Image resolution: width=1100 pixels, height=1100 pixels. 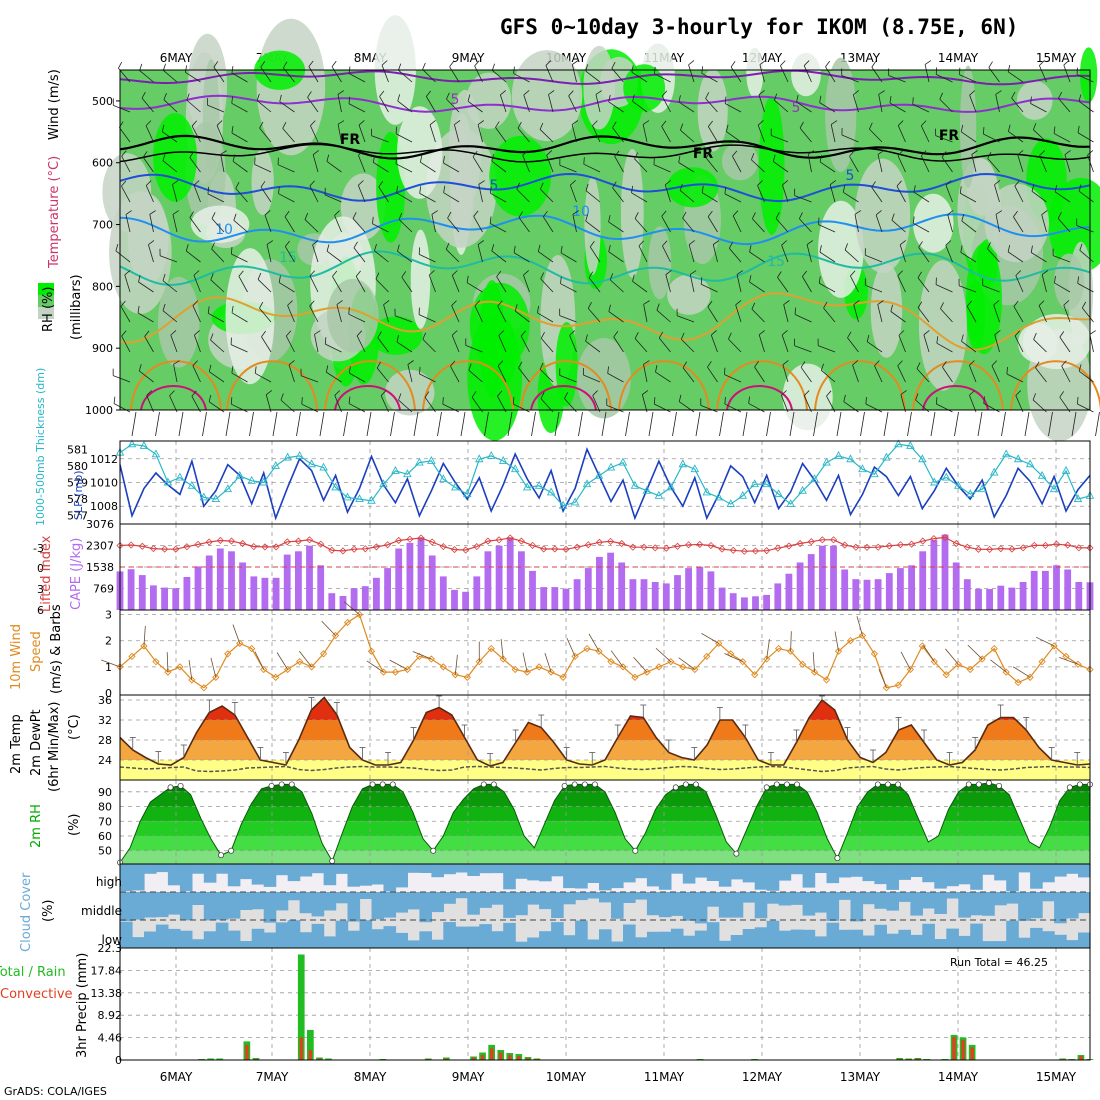 What do you see at coordinates (105, 851) in the screenshot?
I see `rh-tick-50: 50` at bounding box center [105, 851].